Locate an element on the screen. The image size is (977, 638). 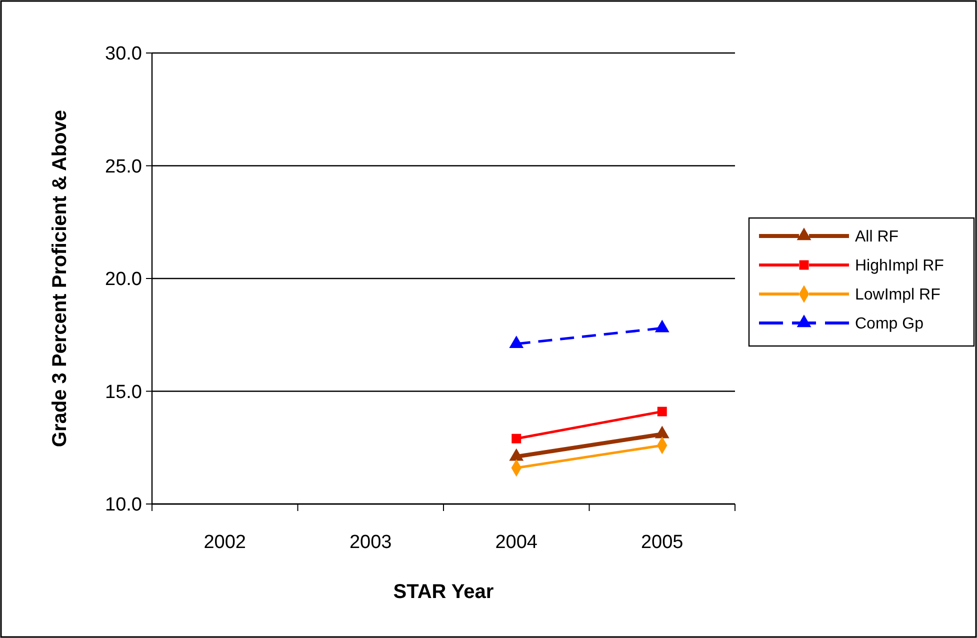
x-tick-label: 2005 is located at coordinates (662, 542).